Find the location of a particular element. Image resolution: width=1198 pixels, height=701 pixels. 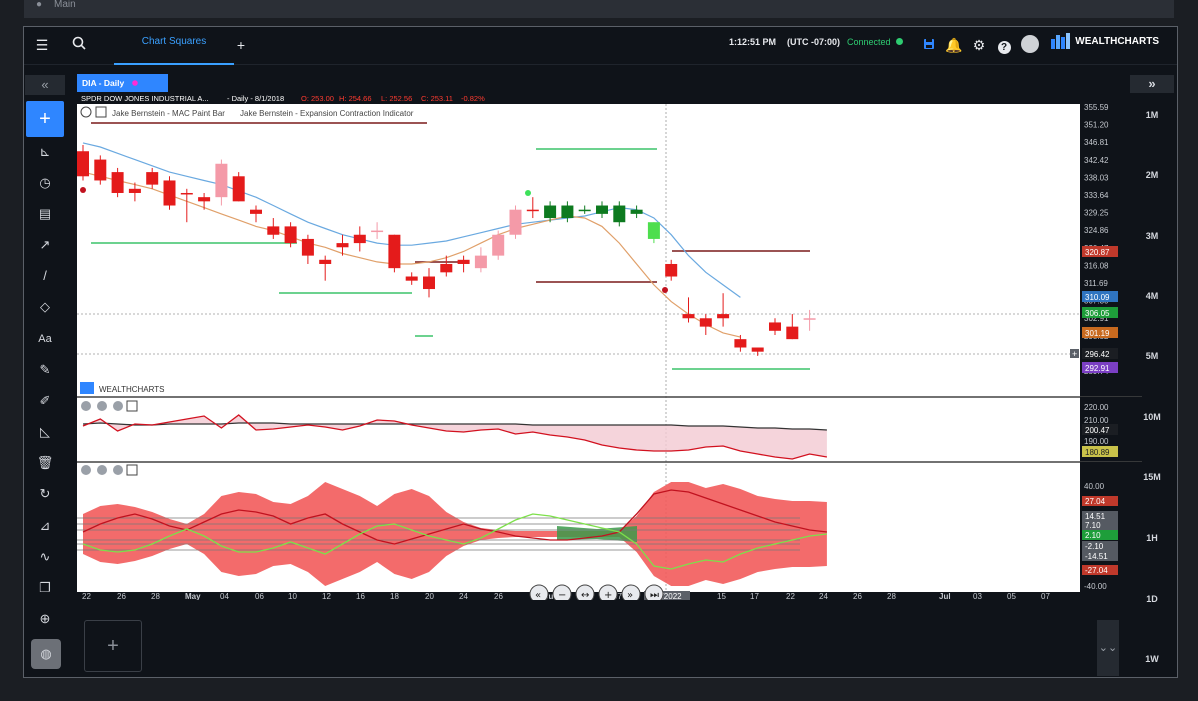

interval-1h: 1H is located at coordinates (1152, 538).